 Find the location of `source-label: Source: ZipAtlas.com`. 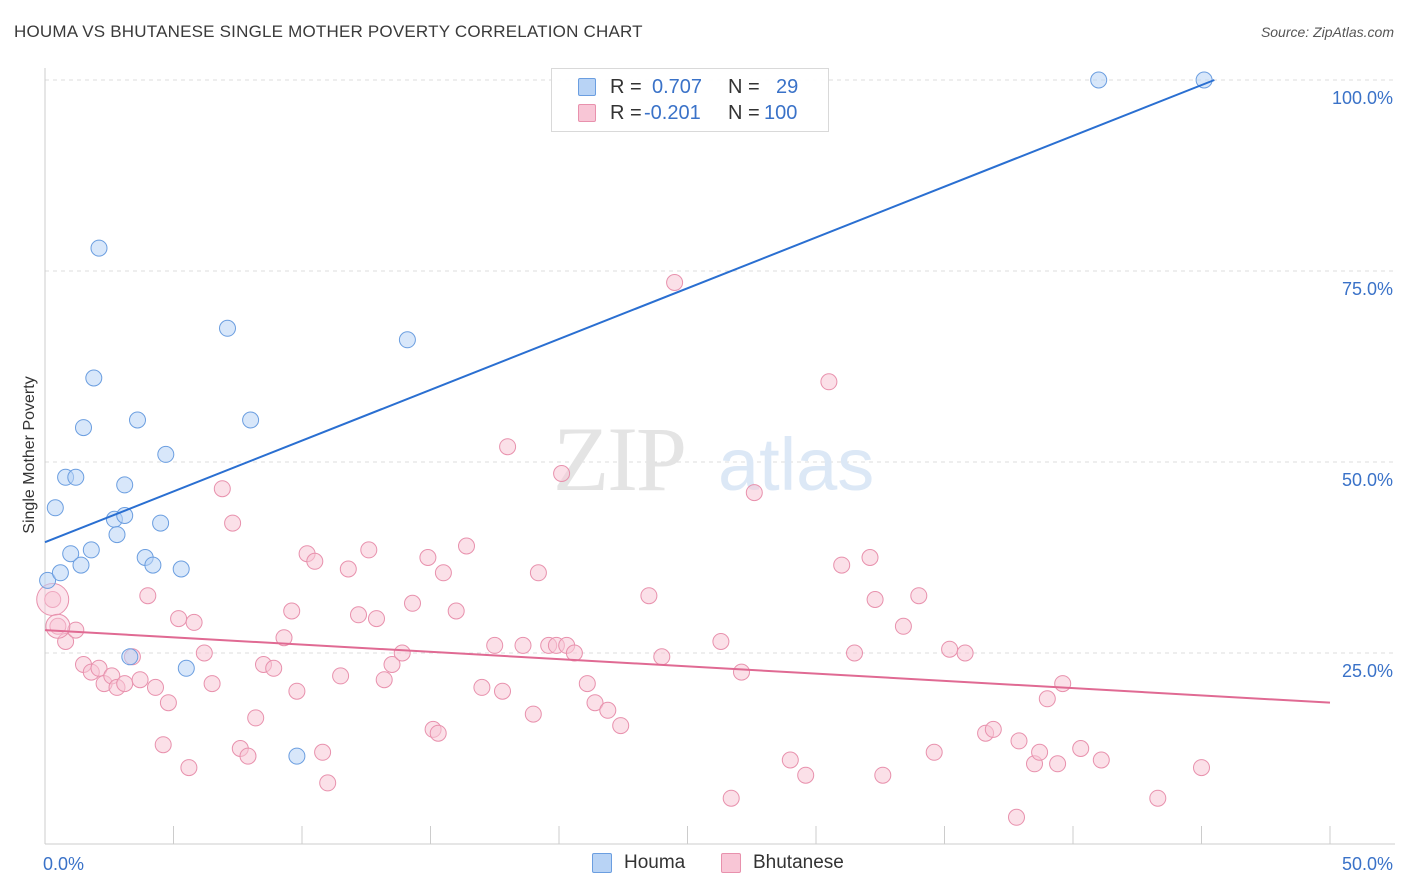

source-label: Source: ZipAtlas.com is located at coordinates (1327, 32).